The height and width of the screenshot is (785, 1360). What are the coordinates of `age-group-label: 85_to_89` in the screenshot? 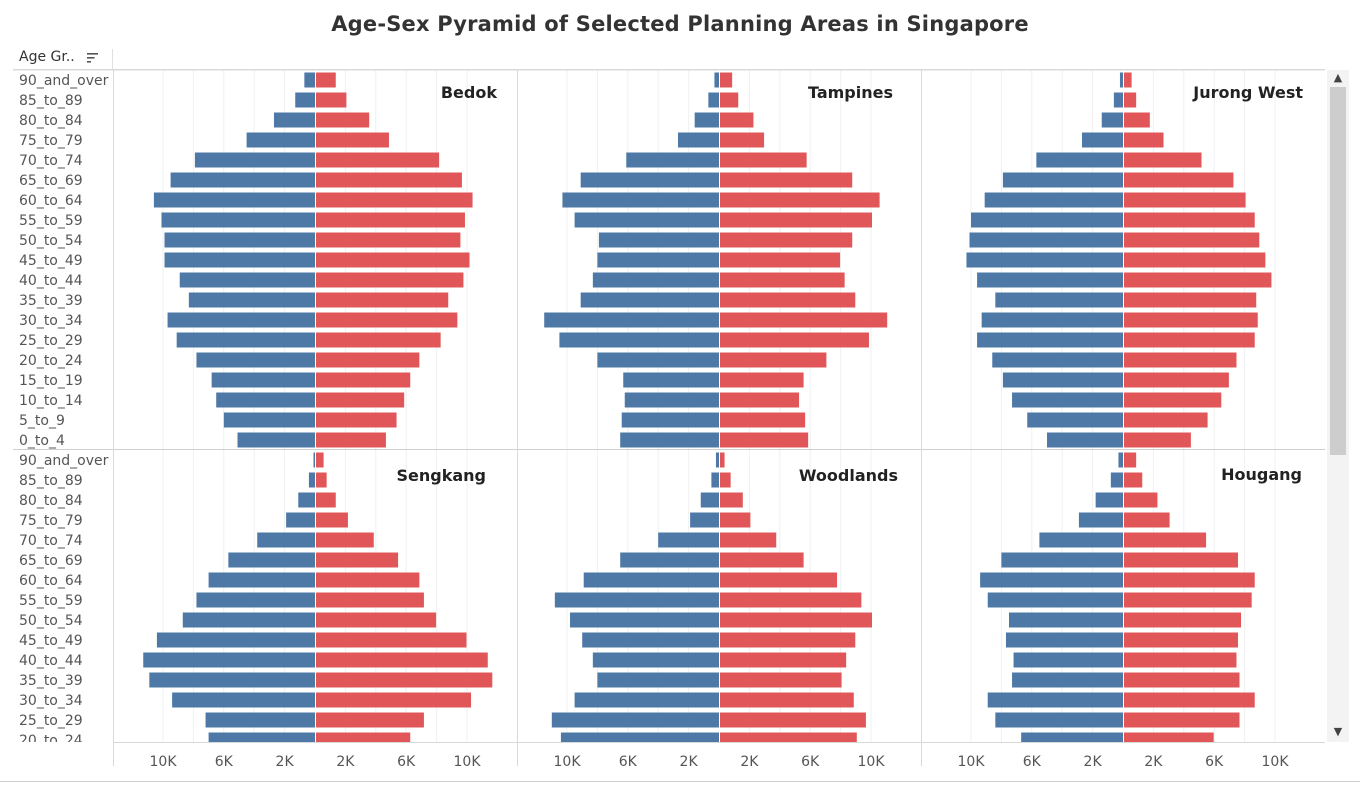 It's located at (51, 481).